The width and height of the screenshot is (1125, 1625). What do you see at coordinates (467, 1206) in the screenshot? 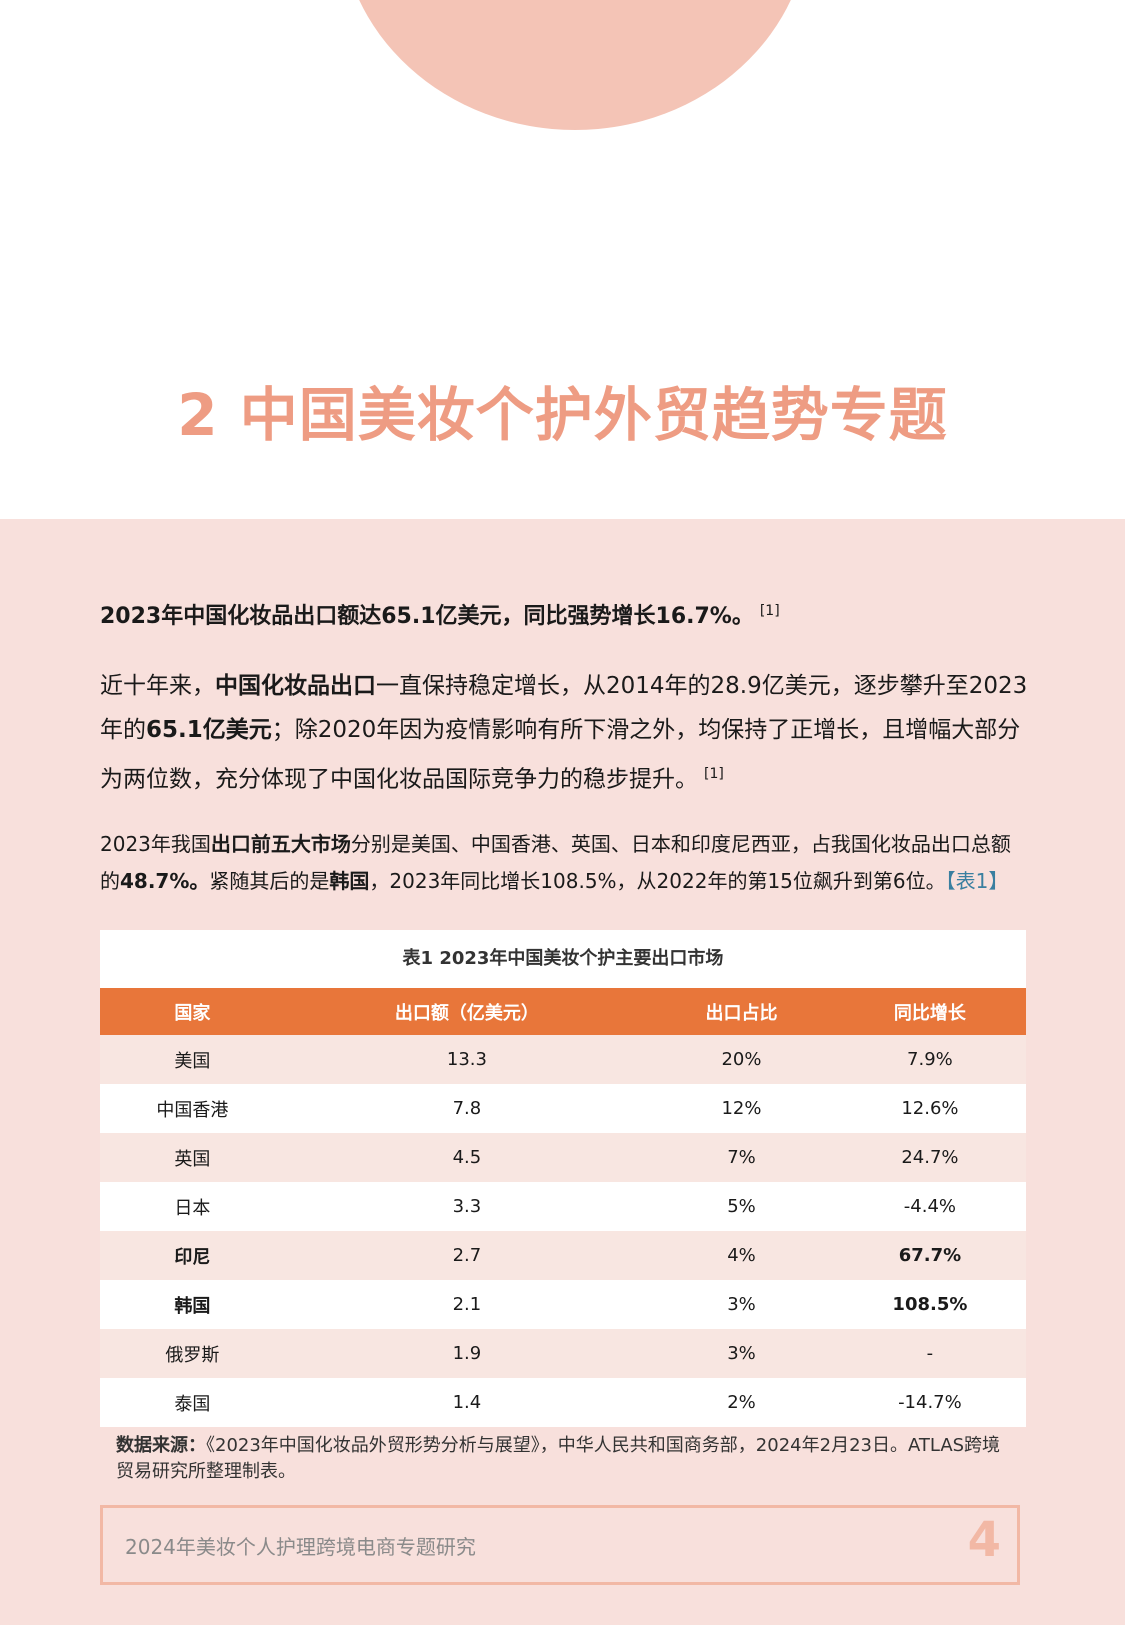
I see `cell-export: 3.3` at bounding box center [467, 1206].